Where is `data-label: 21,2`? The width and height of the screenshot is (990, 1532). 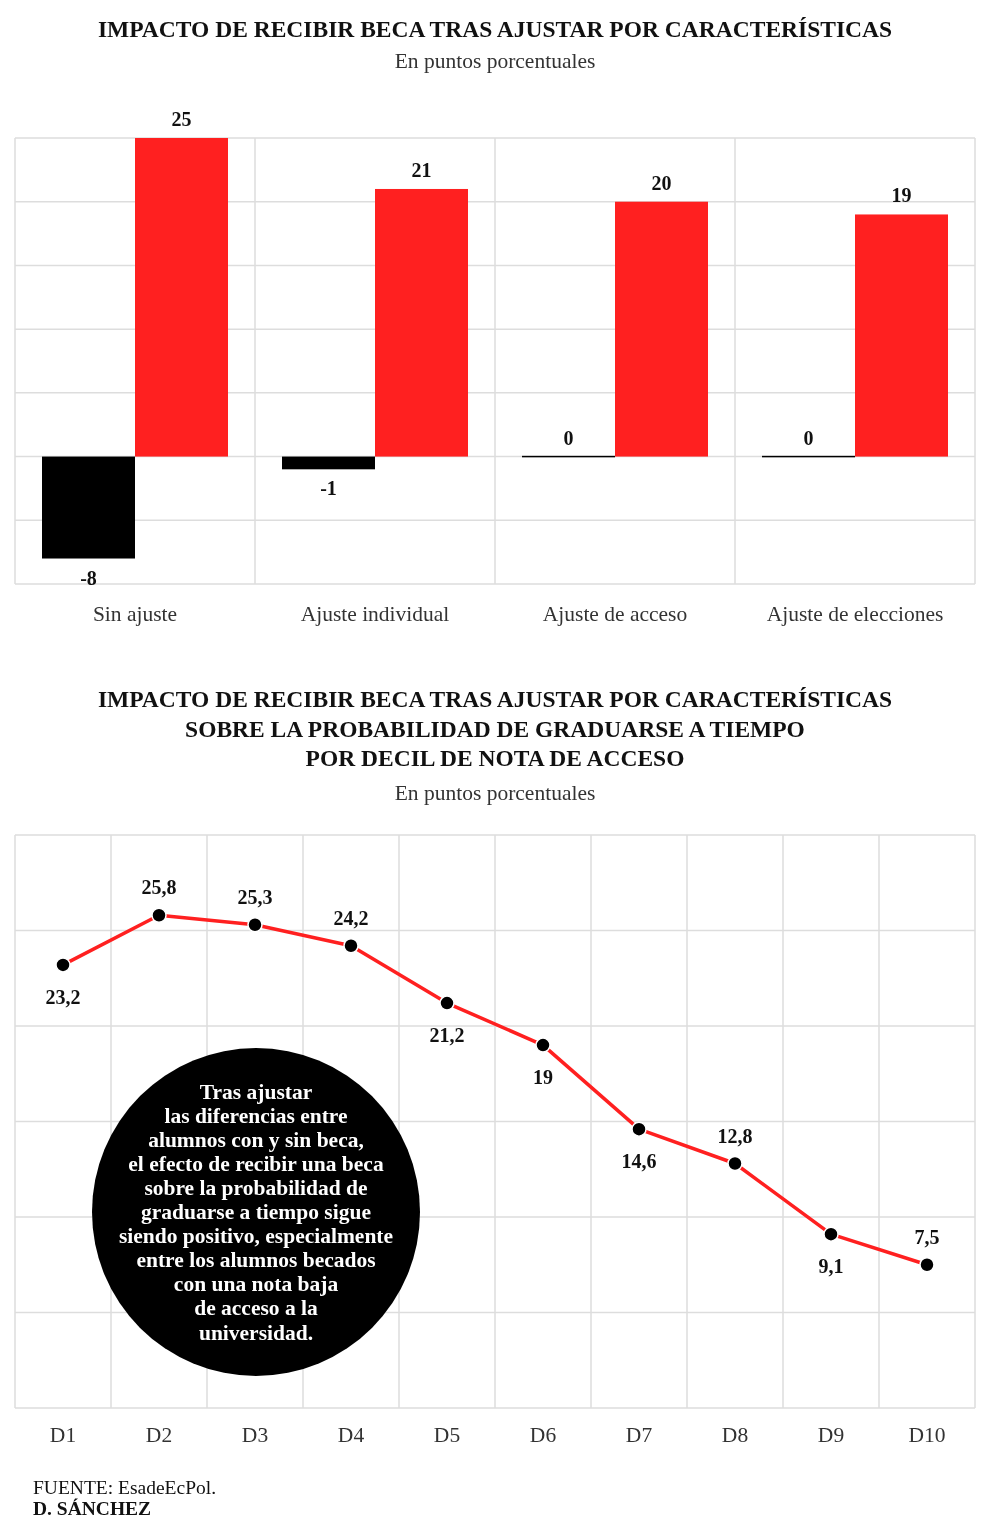
data-label: 21,2 is located at coordinates (447, 1035).